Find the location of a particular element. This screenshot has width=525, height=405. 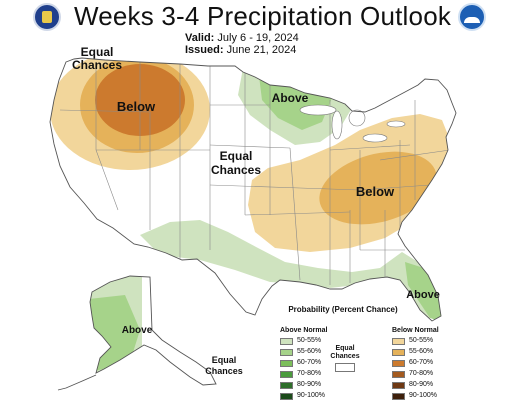

issued-date-line: Issued: June 21, 2024 is located at coordinates (240, 50).